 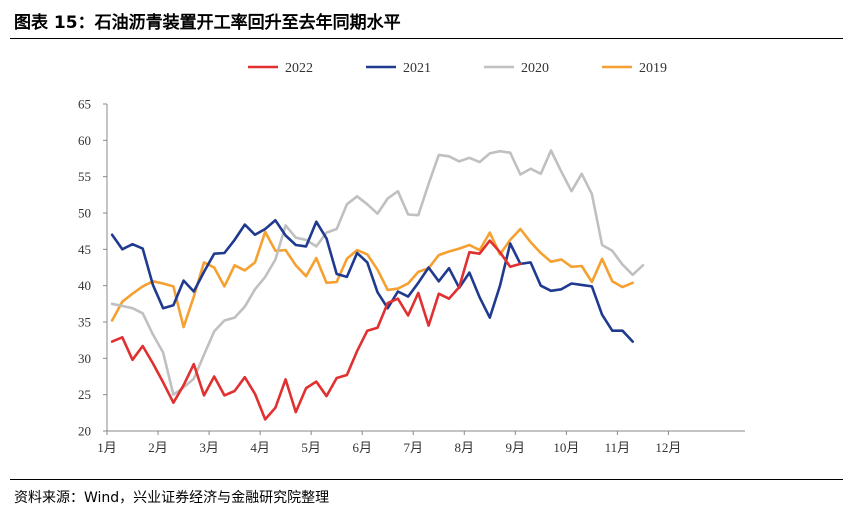 What do you see at coordinates (93, 268) in the screenshot?
I see `y-axis: 20 25 30 35 40 45 50 55 60 65` at bounding box center [93, 268].